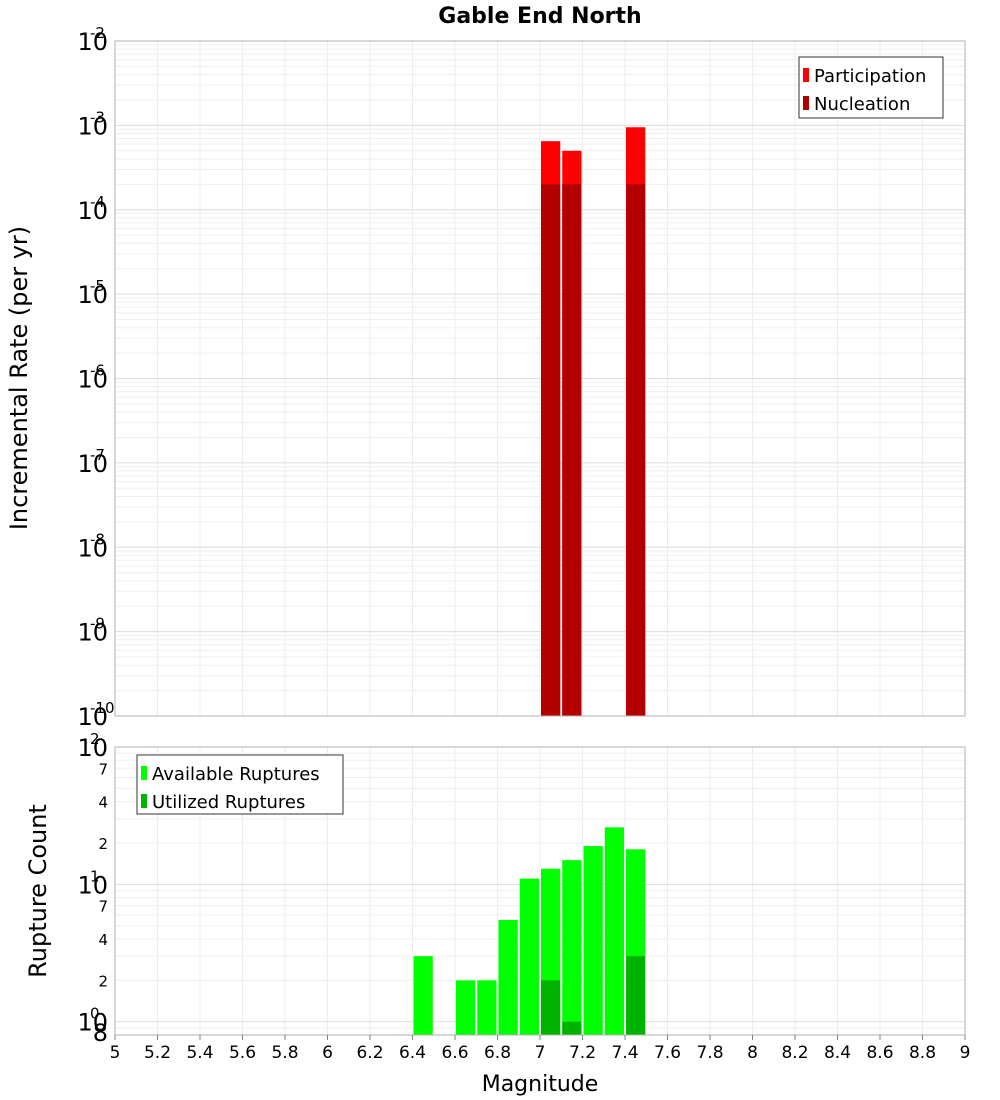  What do you see at coordinates (19, 378) in the screenshot?
I see `top-y-axis-label: Incremental Rate (per yr)` at bounding box center [19, 378].